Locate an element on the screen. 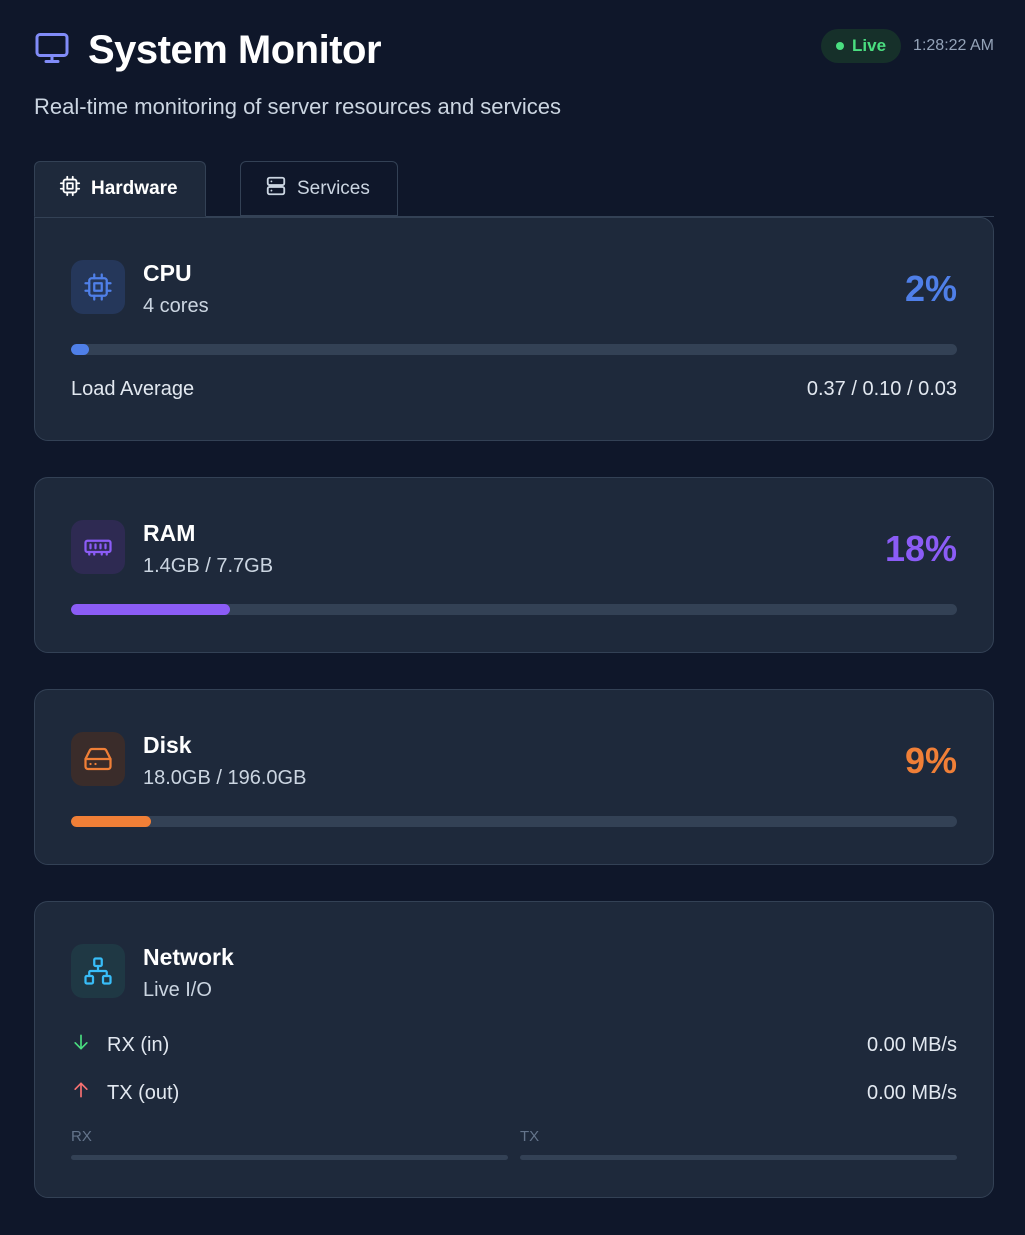 This screenshot has width=1025, height=1235. ram-usage-bar is located at coordinates (514, 609).